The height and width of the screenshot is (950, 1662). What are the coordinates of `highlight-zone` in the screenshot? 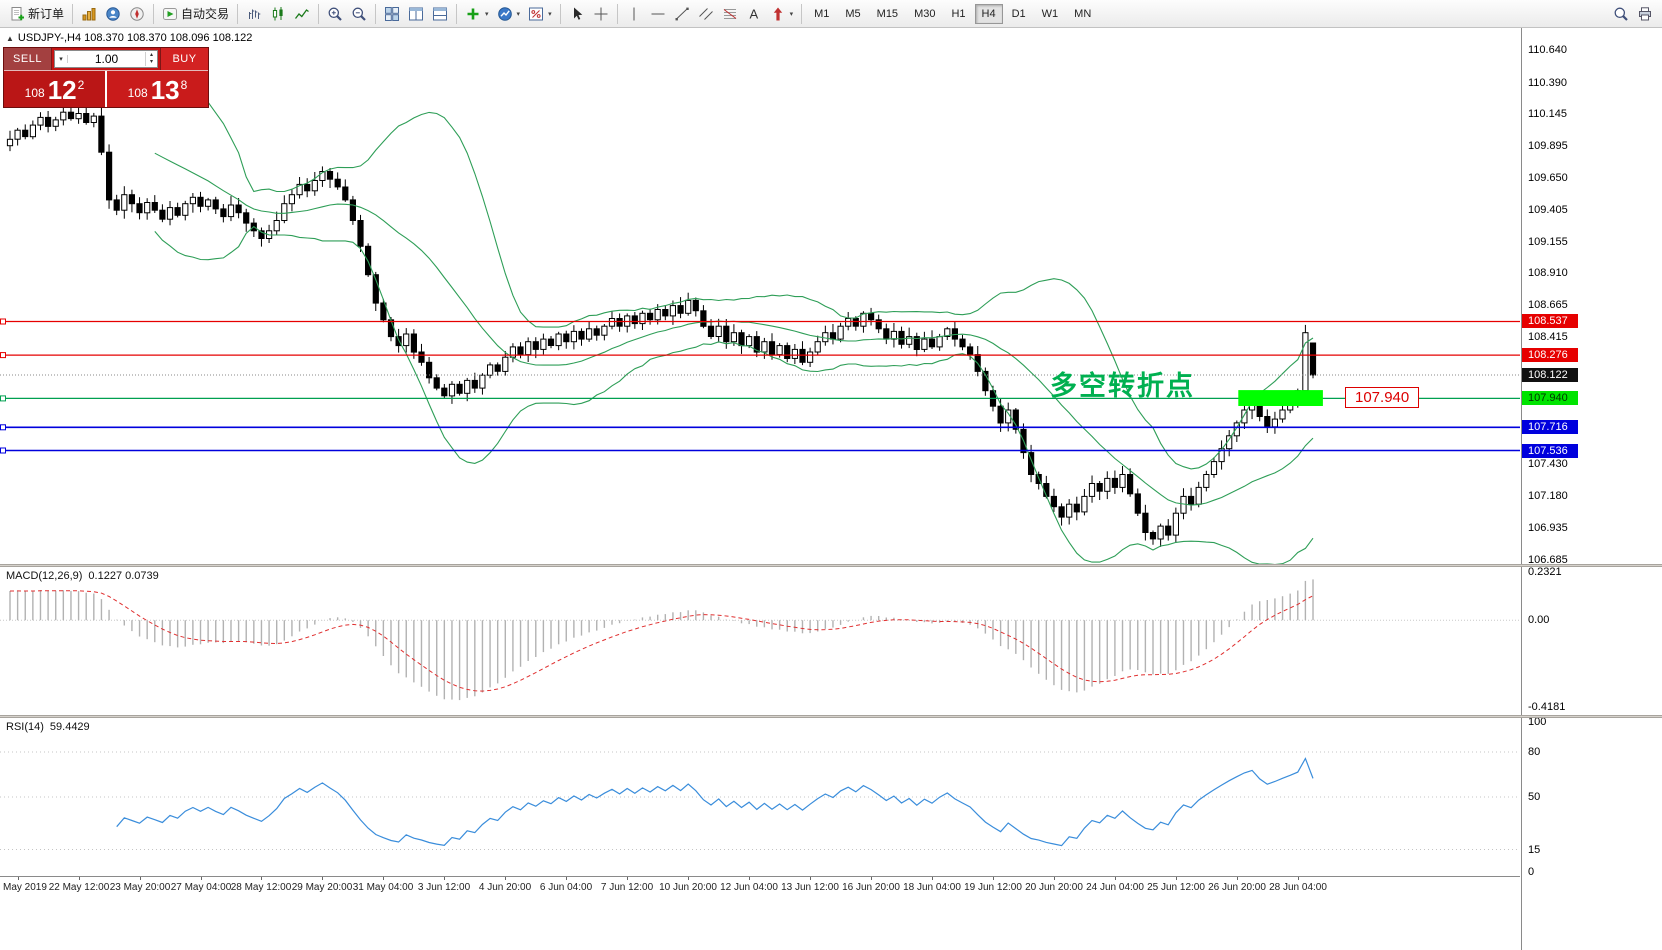 It's located at (1280, 398).